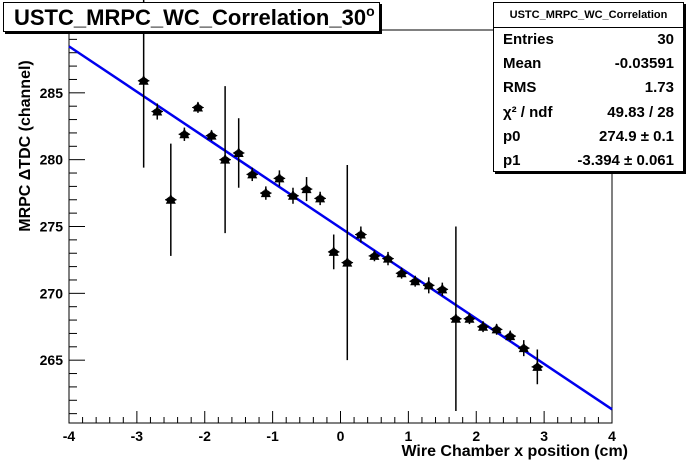  What do you see at coordinates (588, 137) in the screenshot?
I see `stats-row-p0: p0 274.9 ± 0.1` at bounding box center [588, 137].